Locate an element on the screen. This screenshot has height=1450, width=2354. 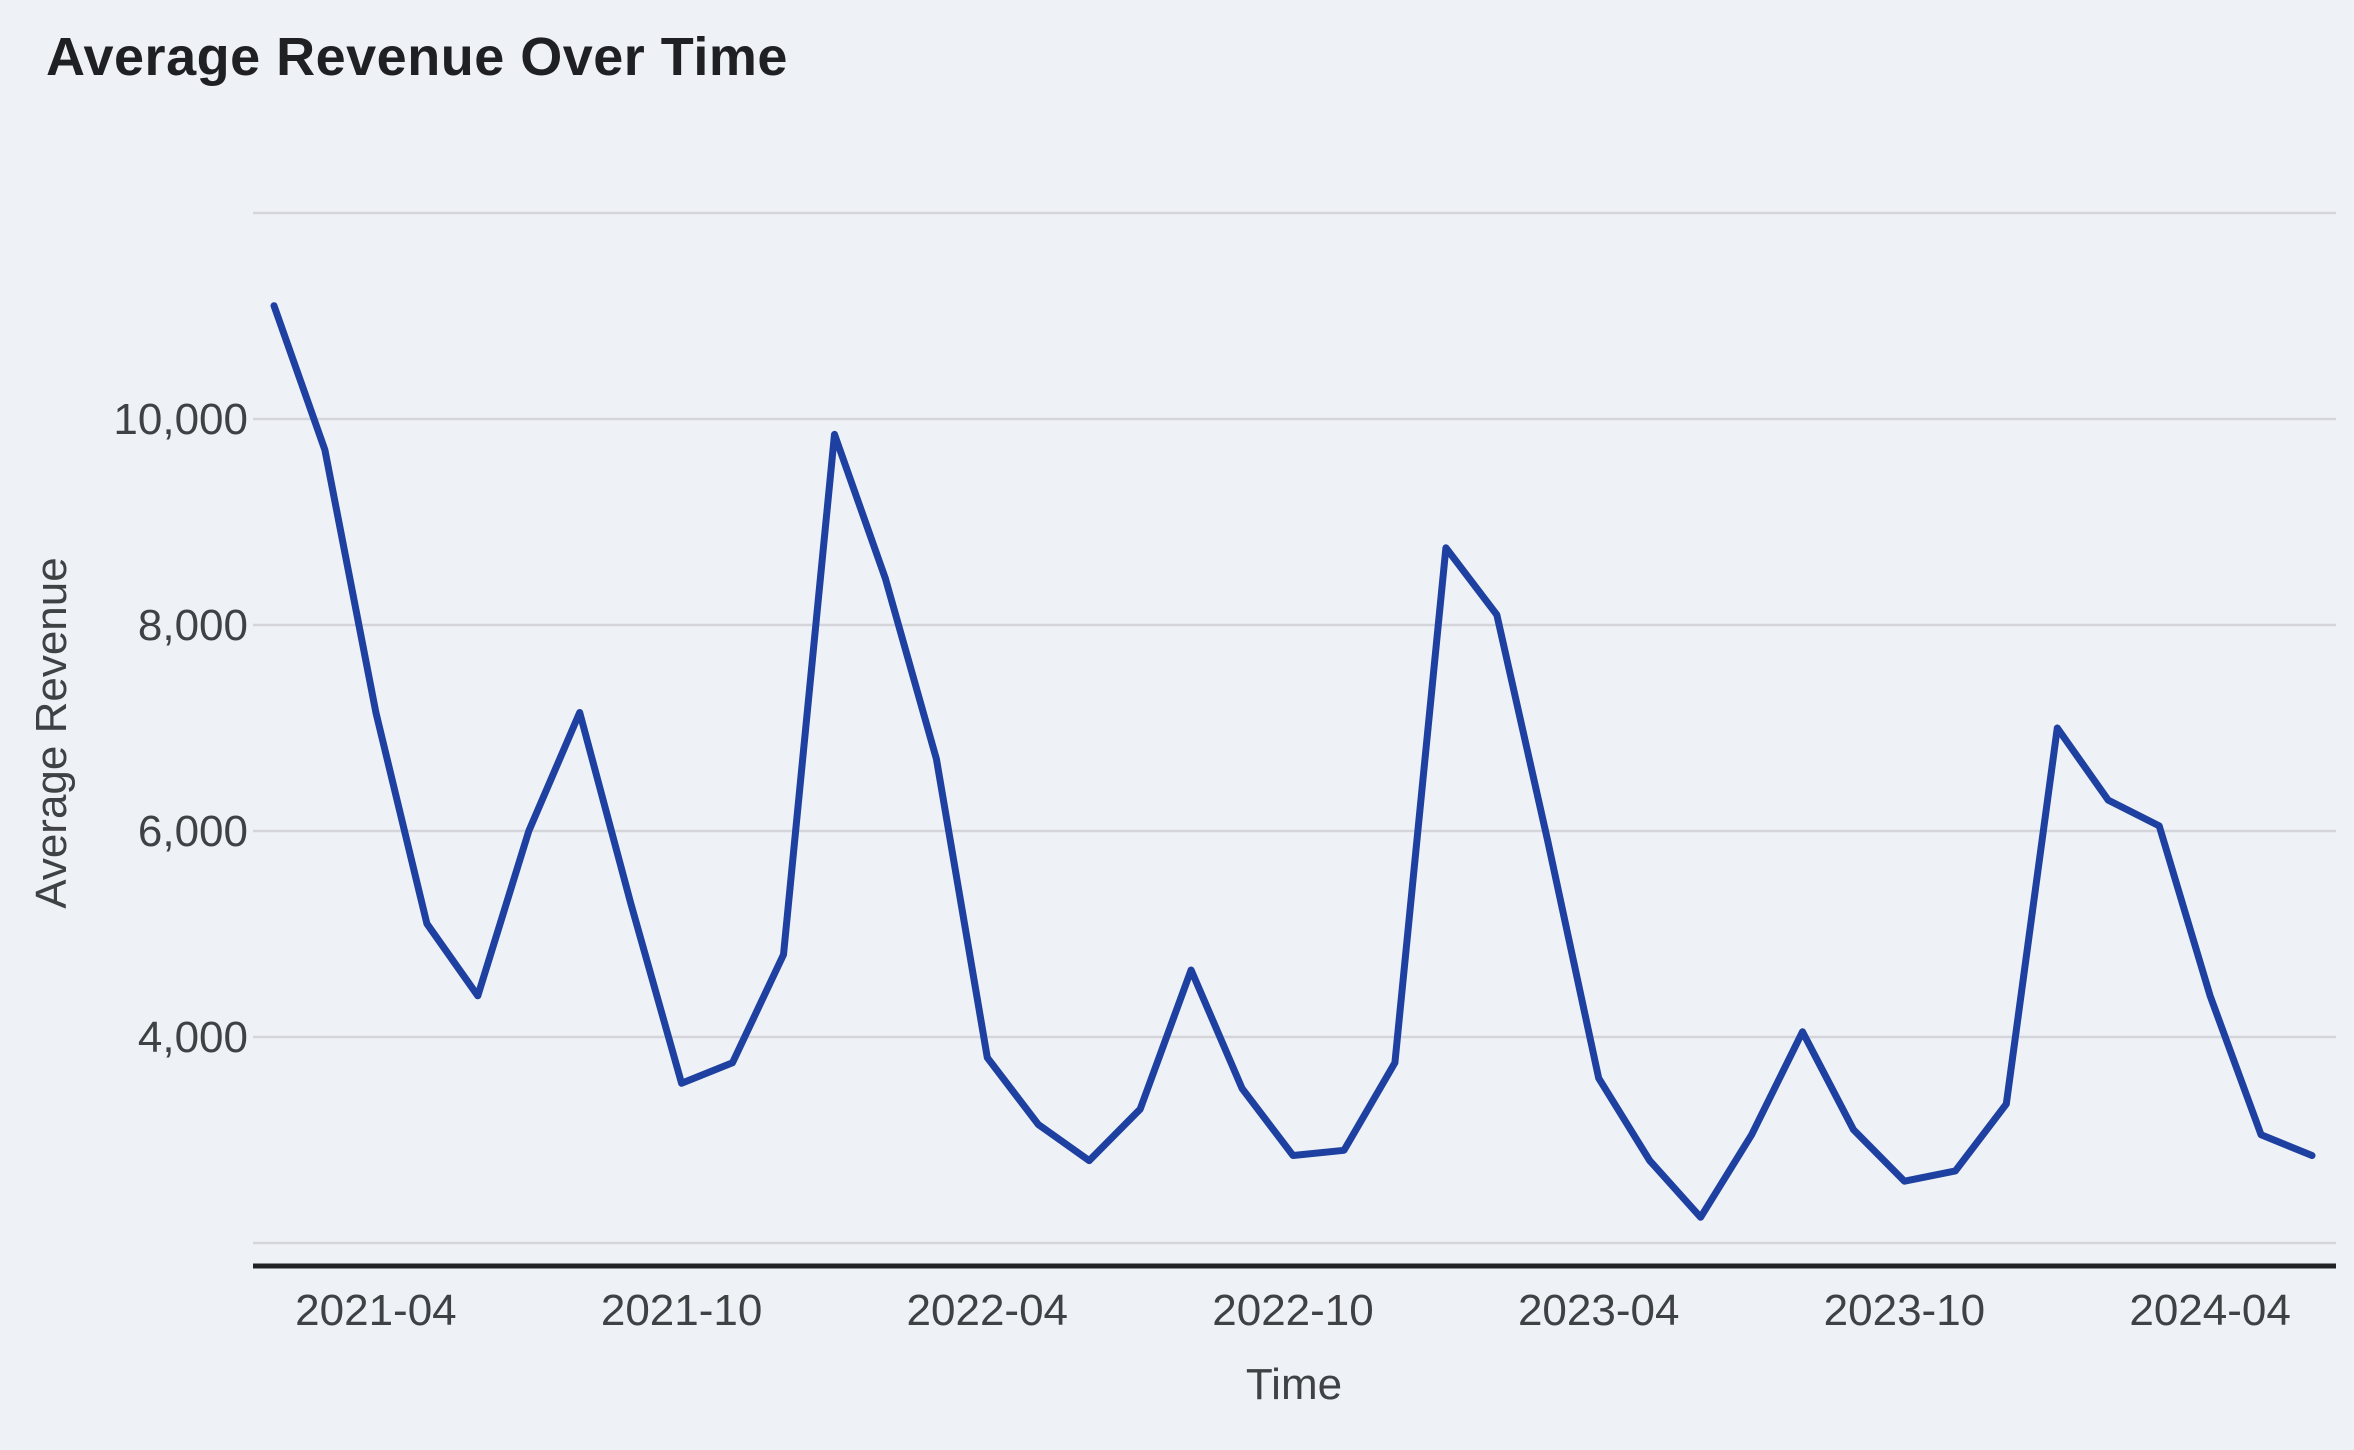
x-axis-tick-label: 2021-04 is located at coordinates (375, 1310).